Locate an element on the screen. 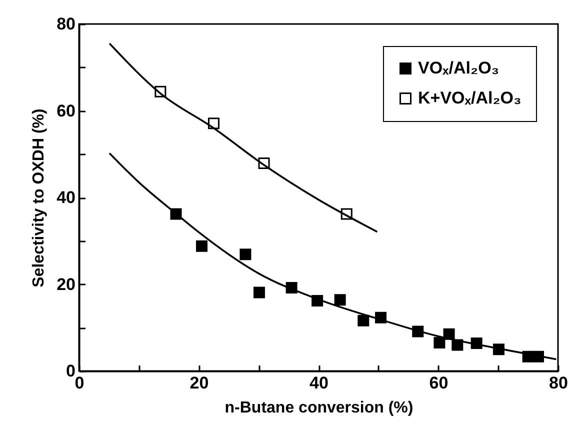 Image resolution: width=568 pixels, height=438 pixels. y-tick-label: 60 is located at coordinates (66, 110).